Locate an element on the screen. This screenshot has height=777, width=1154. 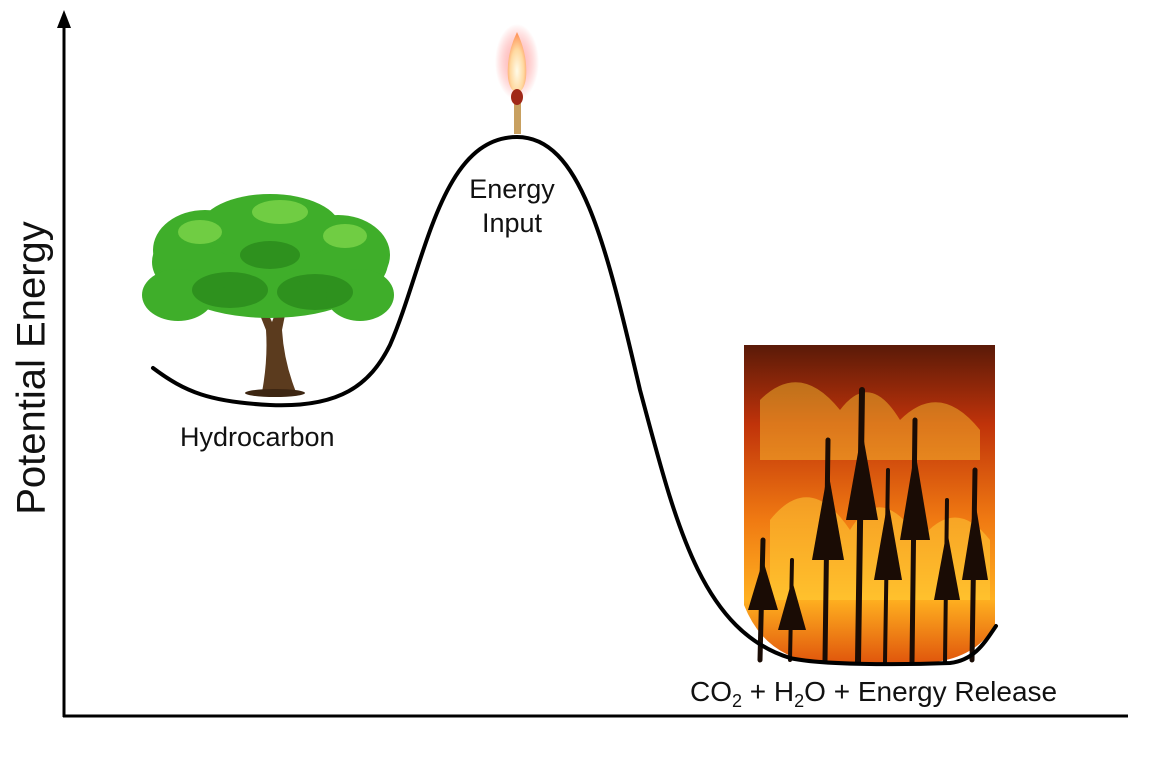
tree-icon is located at coordinates (268, 295).